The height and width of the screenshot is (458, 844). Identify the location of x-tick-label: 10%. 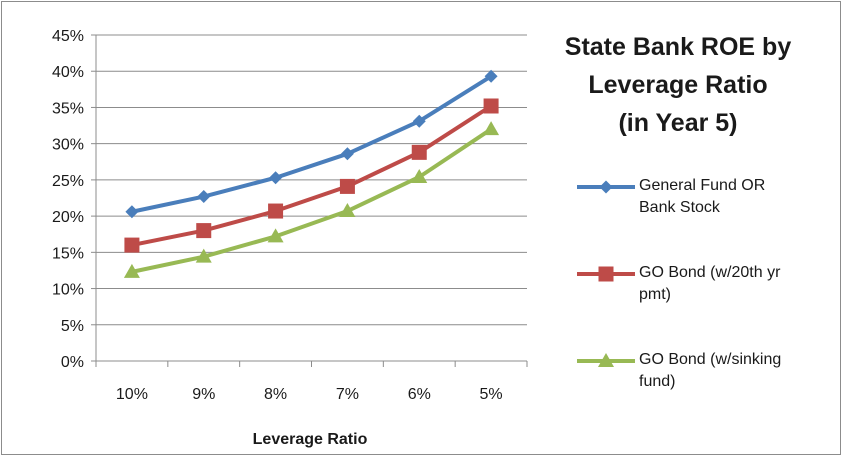
(132, 394).